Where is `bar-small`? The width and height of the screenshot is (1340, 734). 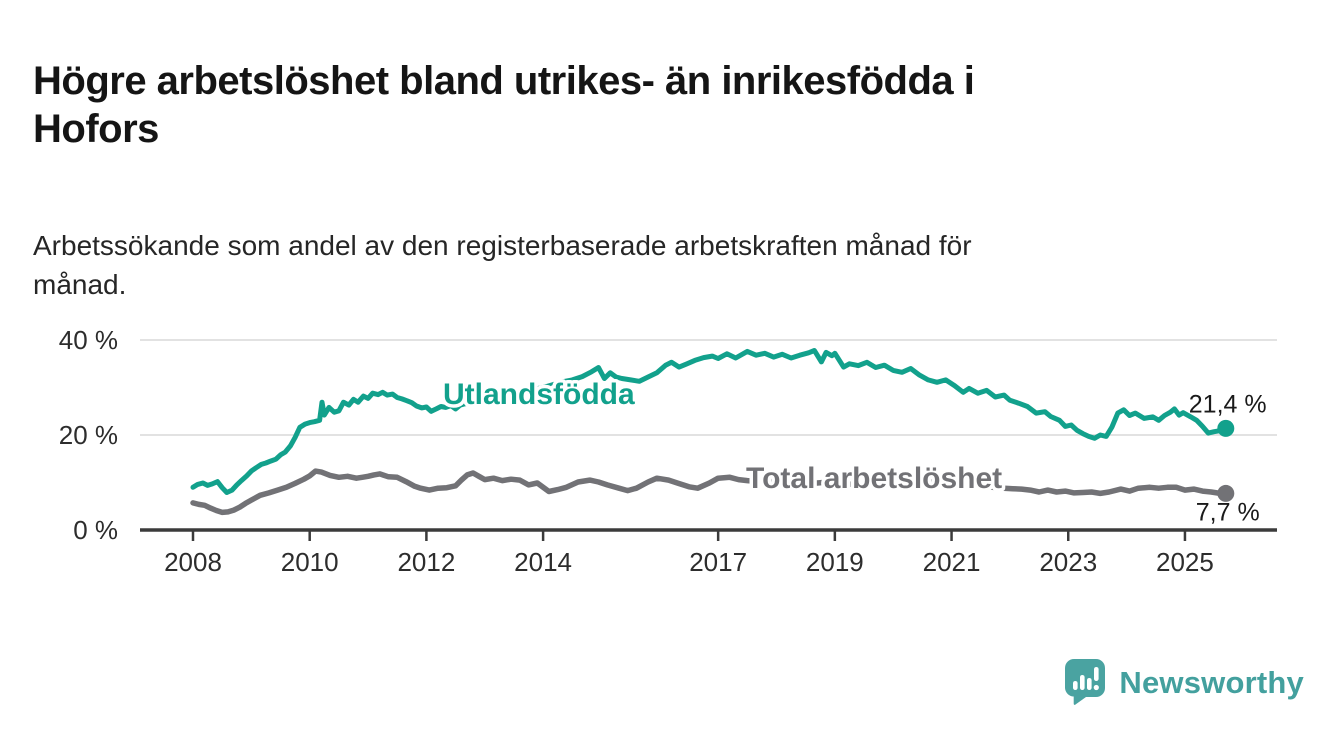 bar-small is located at coordinates (1075, 685).